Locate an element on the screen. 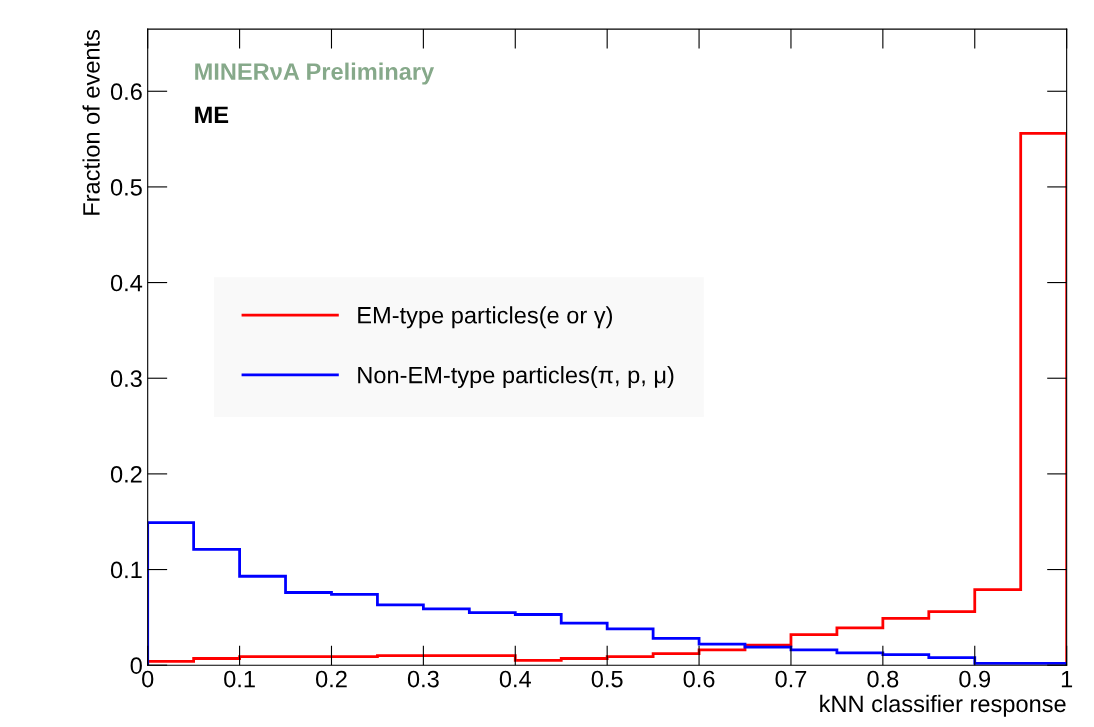 The image size is (1094, 727). x-tick-label: 0.9 is located at coordinates (975, 679).